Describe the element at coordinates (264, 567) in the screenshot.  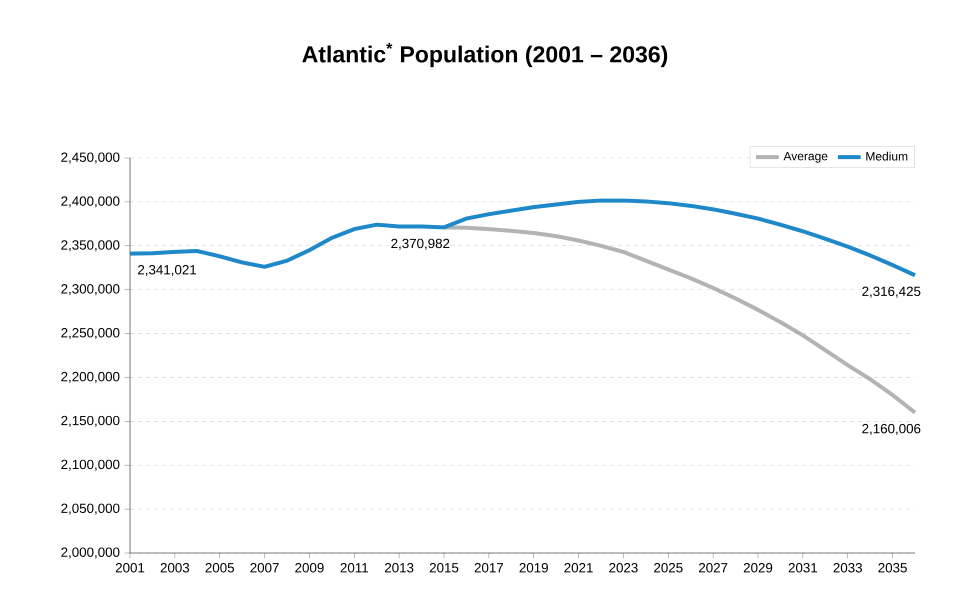
I see `x-tick-label: 2007` at that location.